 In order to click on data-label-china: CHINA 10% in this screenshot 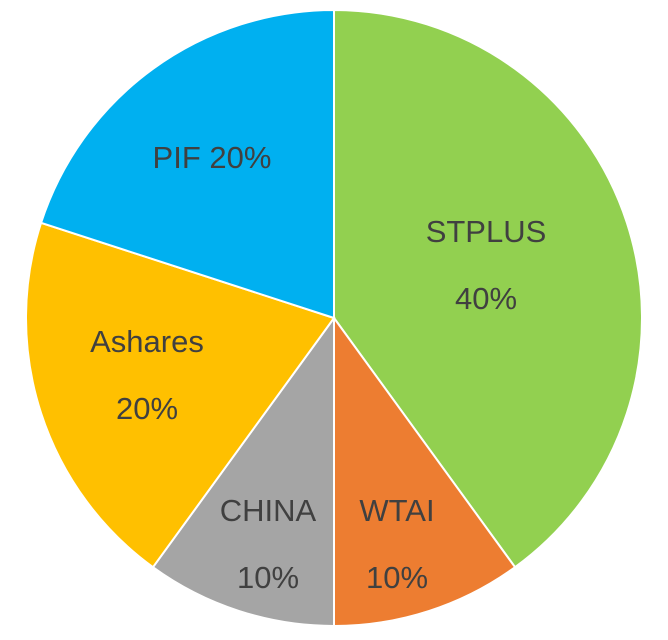, I will do `click(268, 544)`.